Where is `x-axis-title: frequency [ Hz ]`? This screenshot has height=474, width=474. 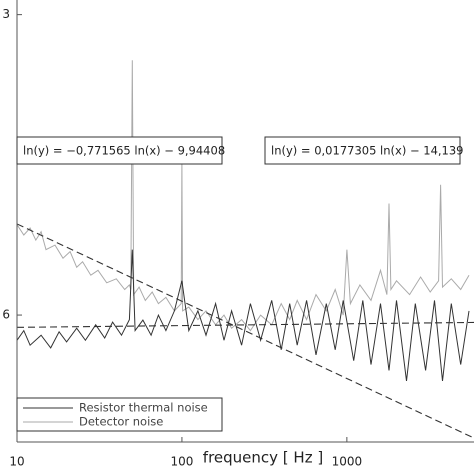
x-axis-title: frequency [ Hz ] is located at coordinates (263, 458).